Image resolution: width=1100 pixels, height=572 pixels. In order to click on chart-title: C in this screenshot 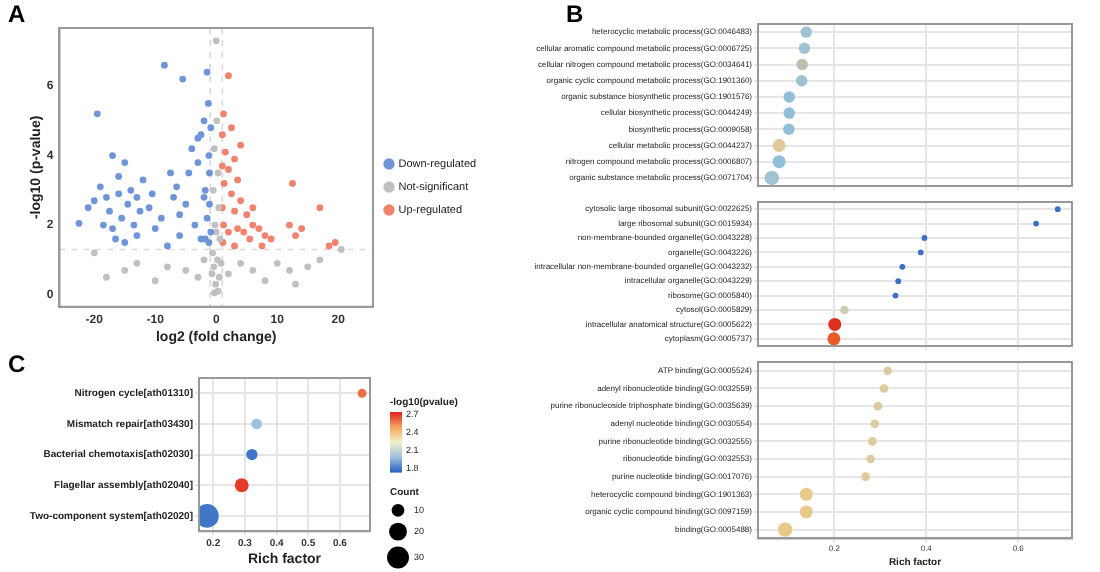, I will do `click(17, 364)`.